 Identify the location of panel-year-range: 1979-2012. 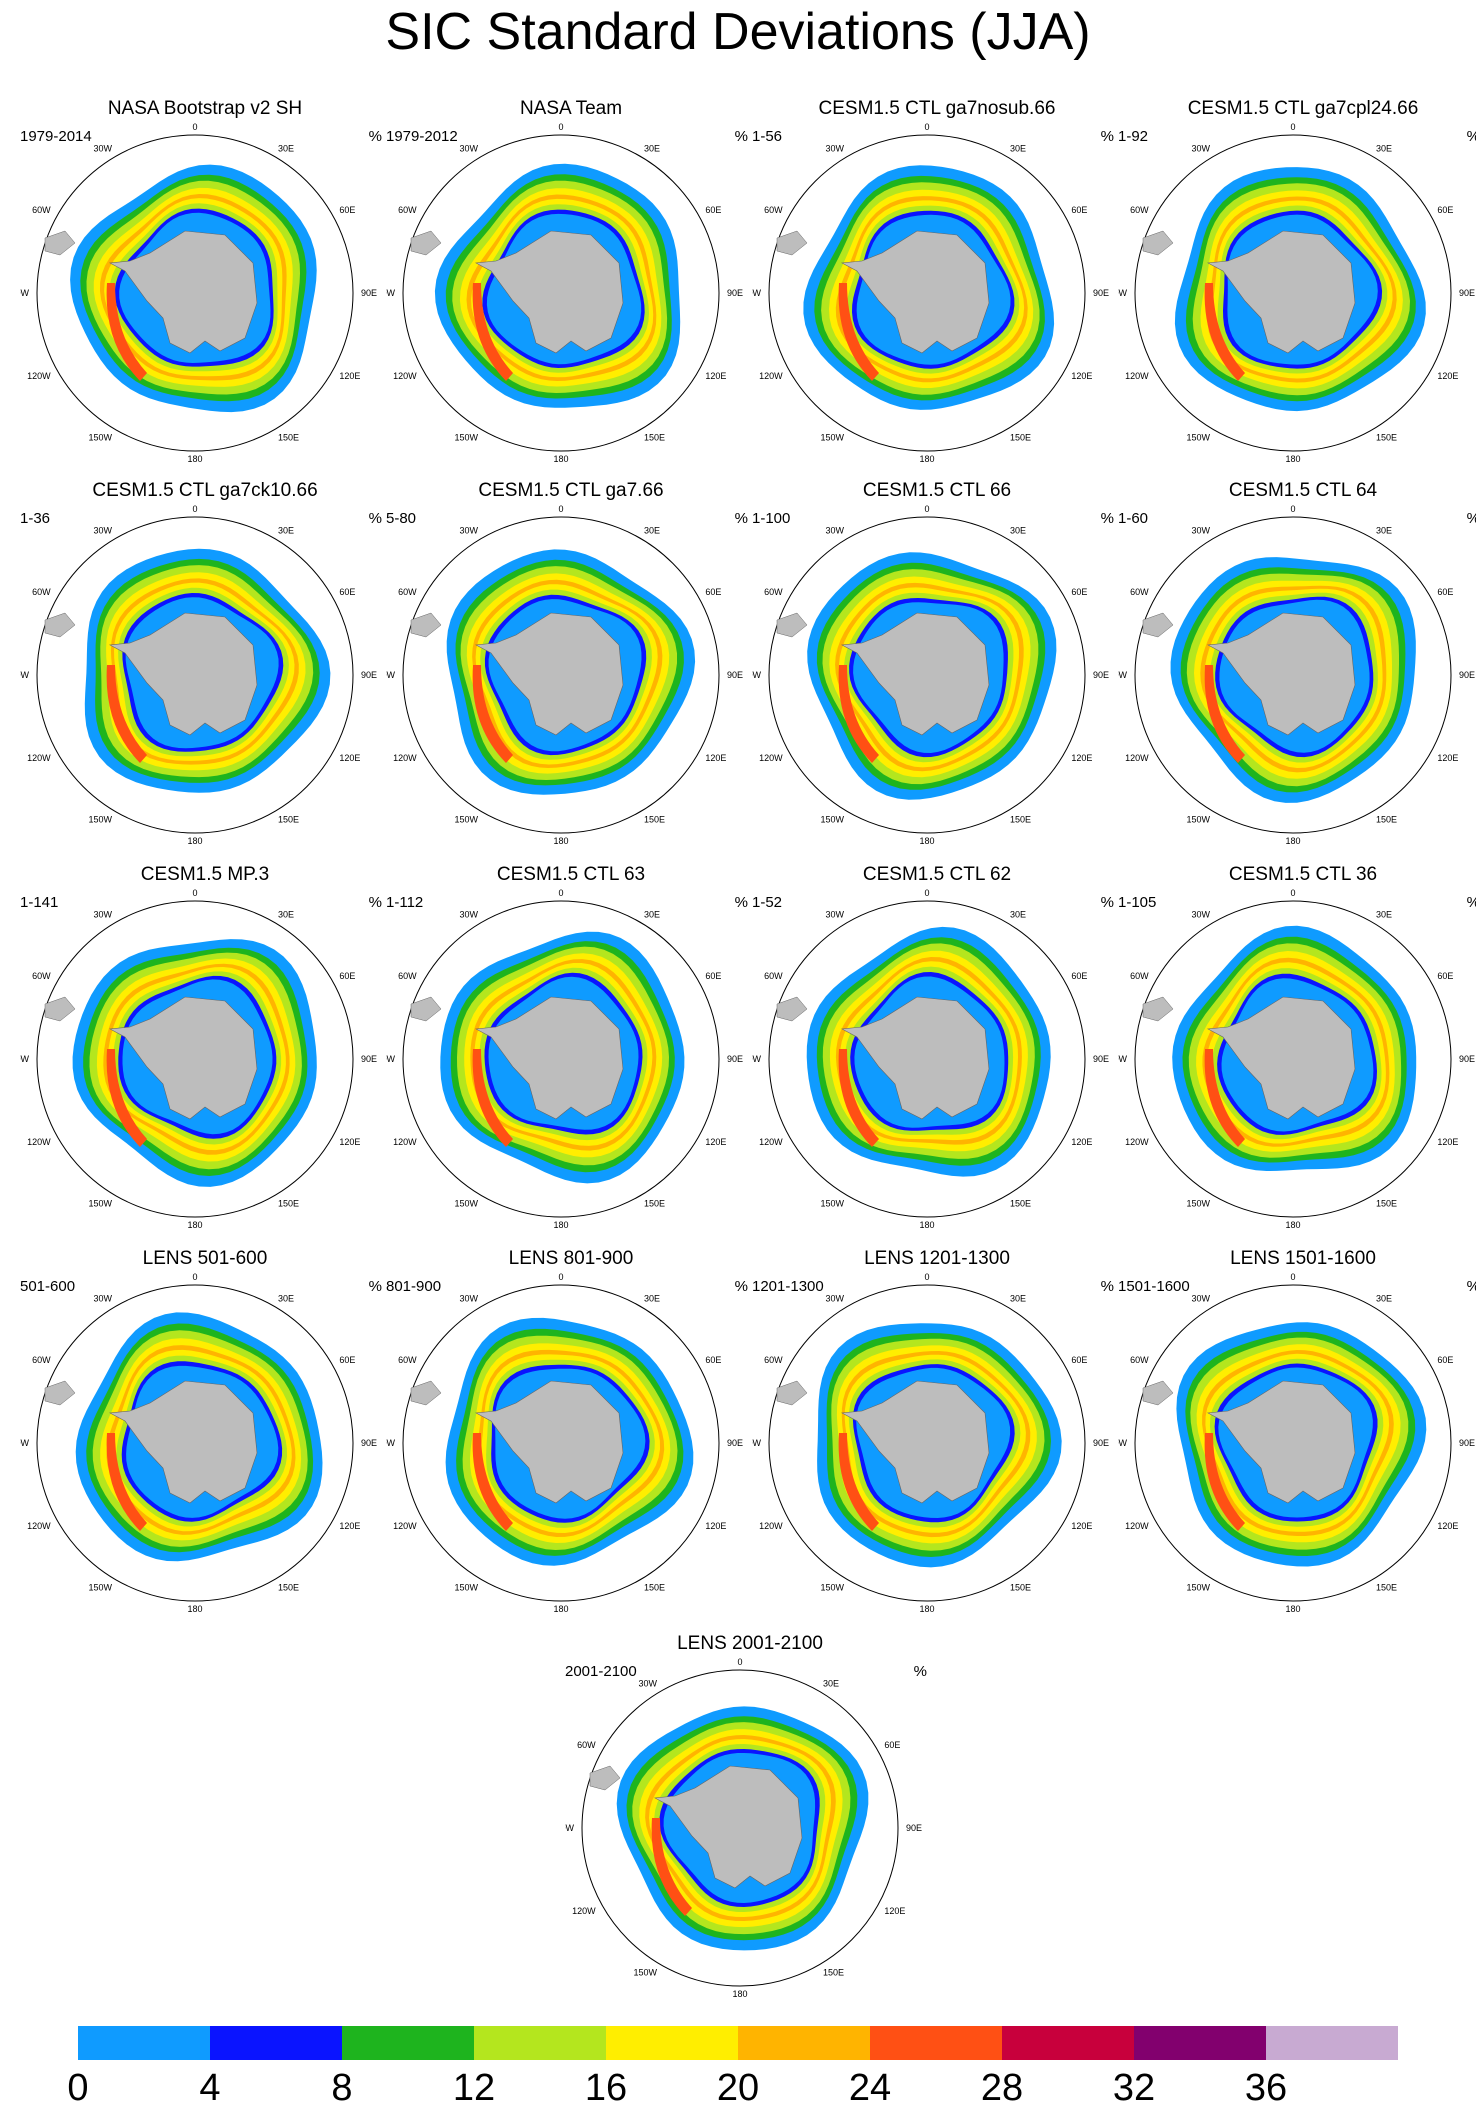
(422, 136).